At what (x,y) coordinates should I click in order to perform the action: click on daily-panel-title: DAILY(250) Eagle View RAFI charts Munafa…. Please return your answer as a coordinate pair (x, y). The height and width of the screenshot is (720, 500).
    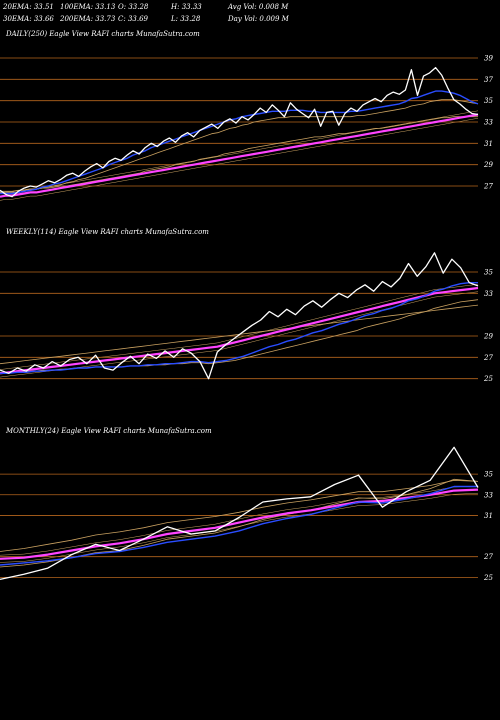
    Looking at the image, I should click on (103, 34).